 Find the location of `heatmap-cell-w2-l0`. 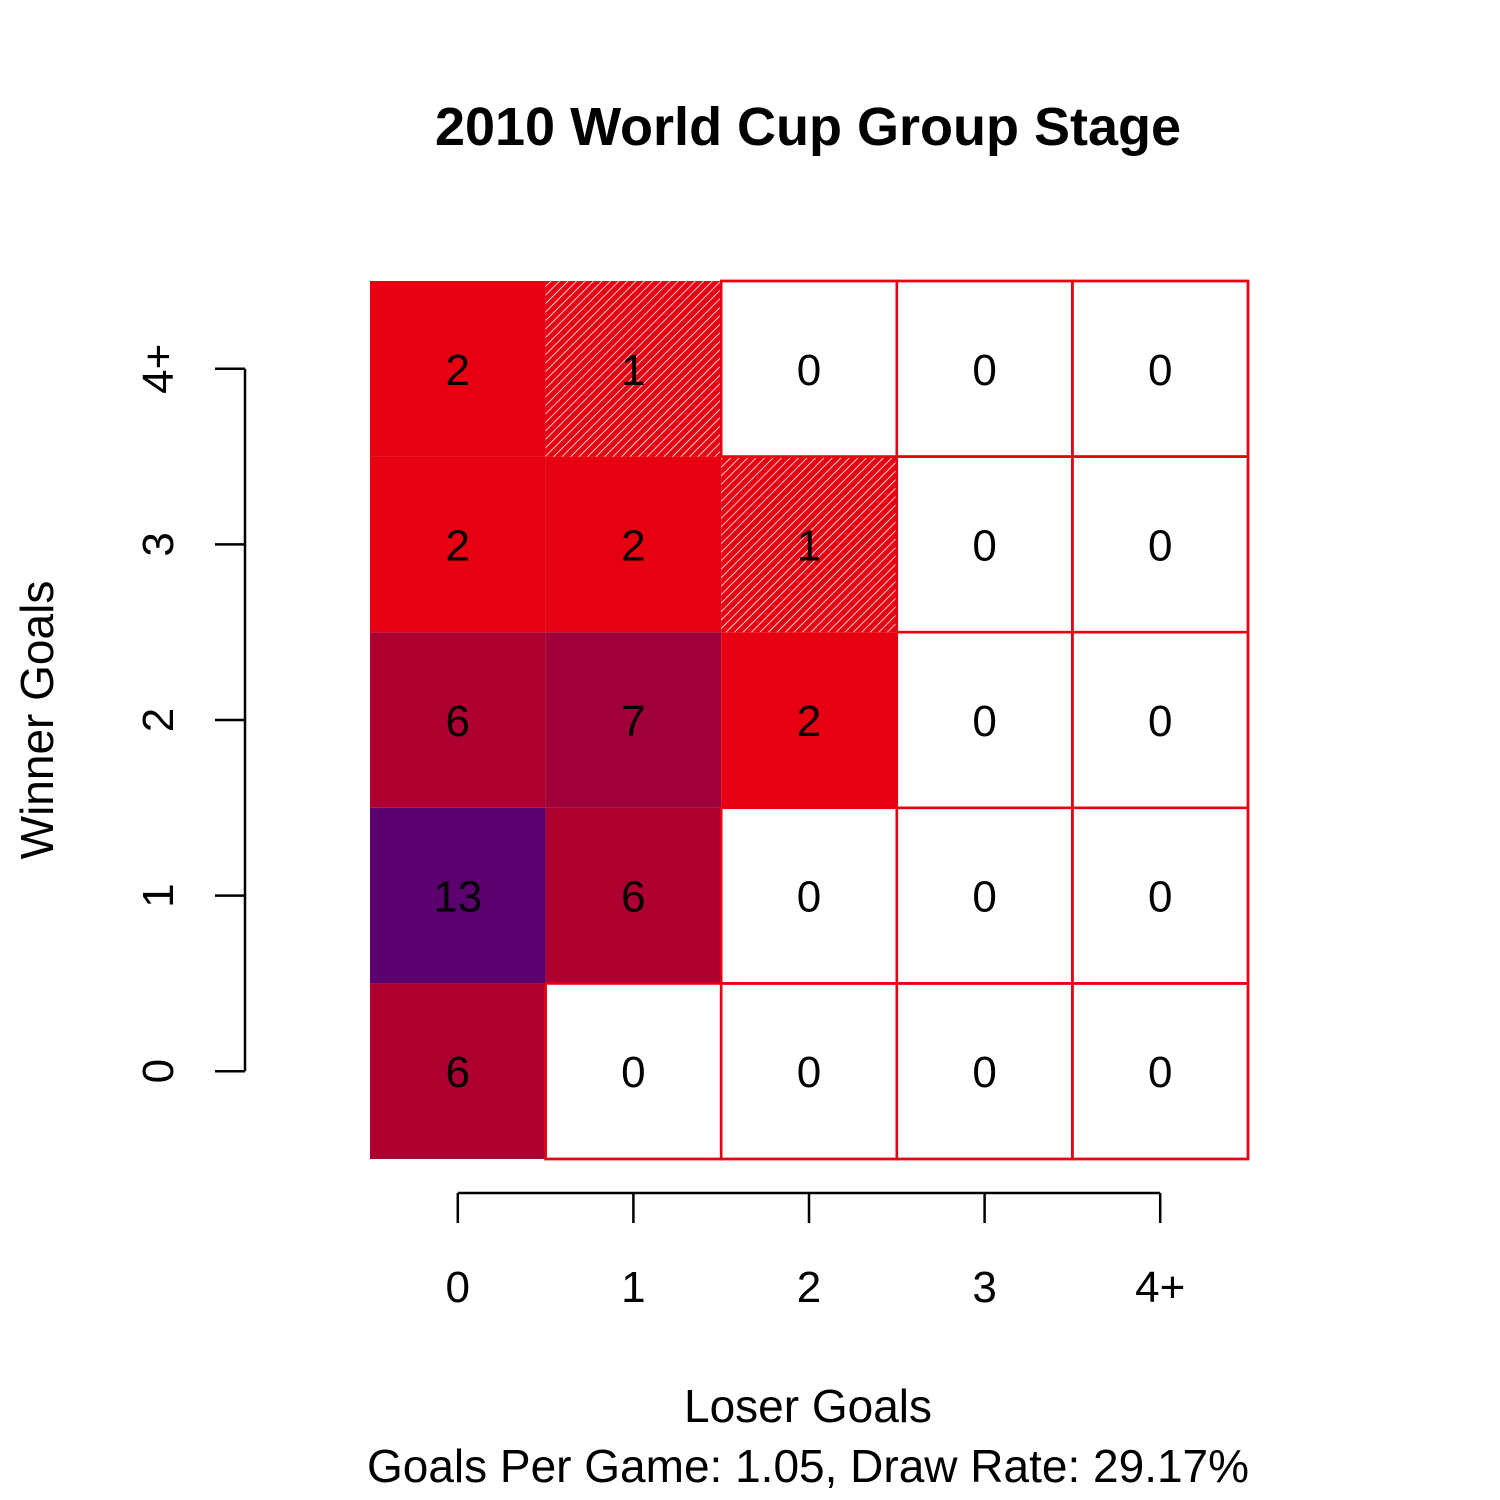

heatmap-cell-w2-l0 is located at coordinates (458, 720).